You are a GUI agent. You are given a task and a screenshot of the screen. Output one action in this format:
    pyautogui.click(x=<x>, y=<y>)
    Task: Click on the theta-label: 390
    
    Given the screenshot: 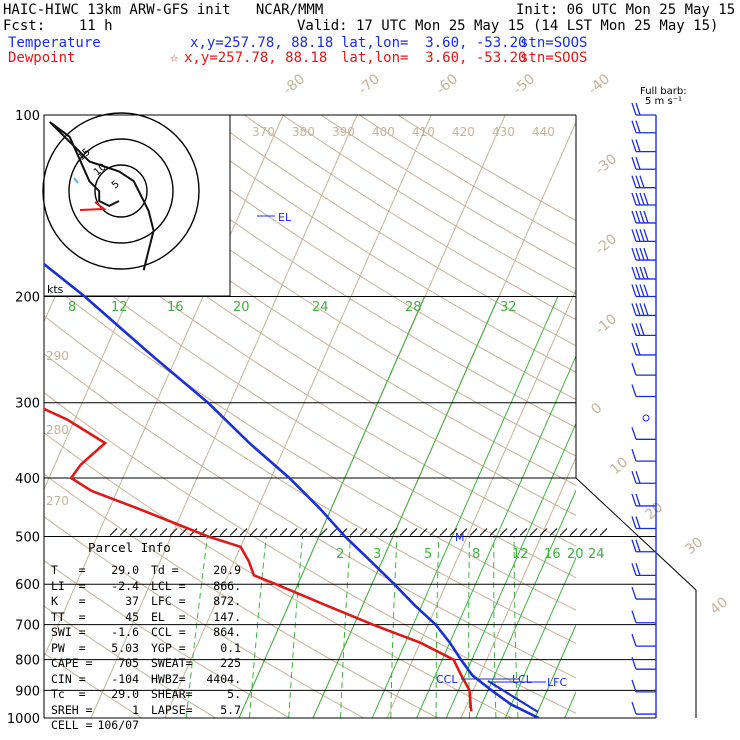 What is the action you would take?
    pyautogui.click(x=343, y=132)
    